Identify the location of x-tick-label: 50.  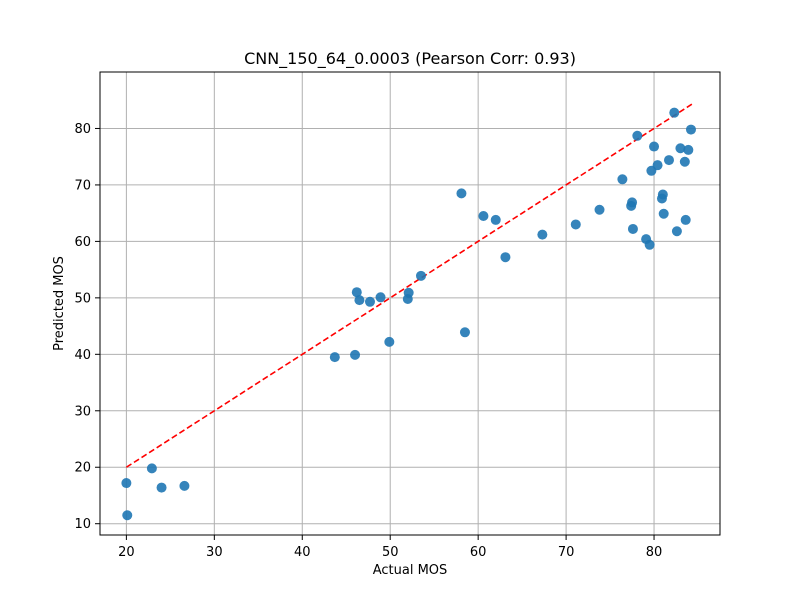
(390, 552).